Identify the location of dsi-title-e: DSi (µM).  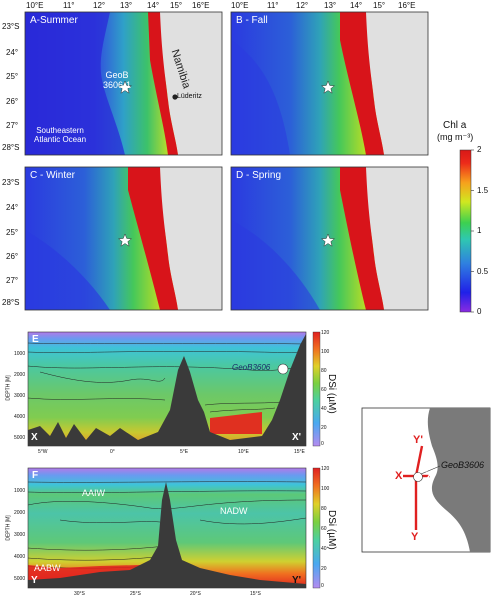
(331, 394).